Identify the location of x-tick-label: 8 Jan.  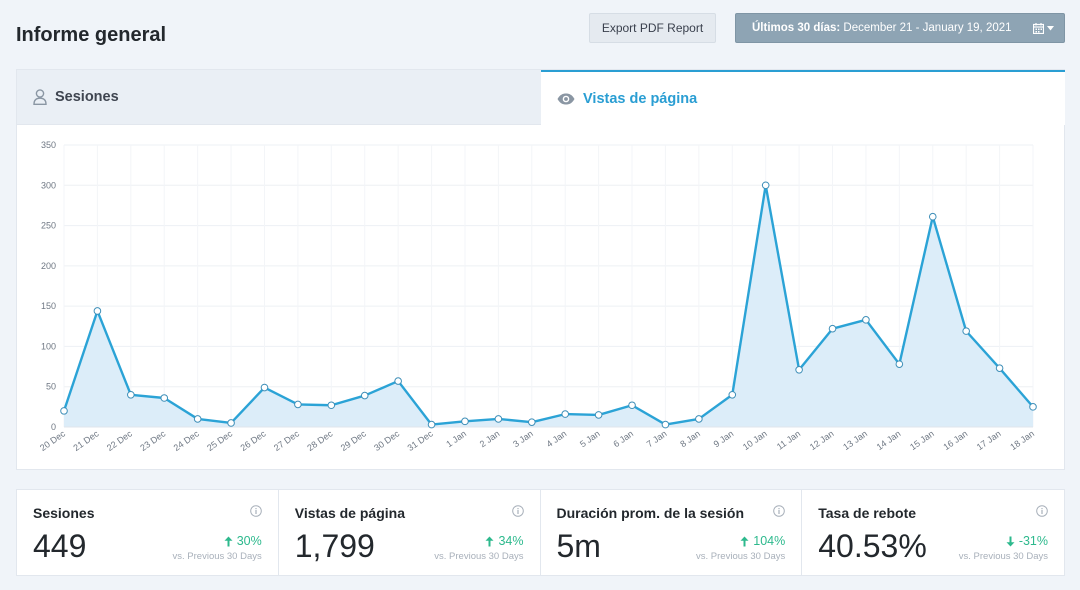
(690, 438).